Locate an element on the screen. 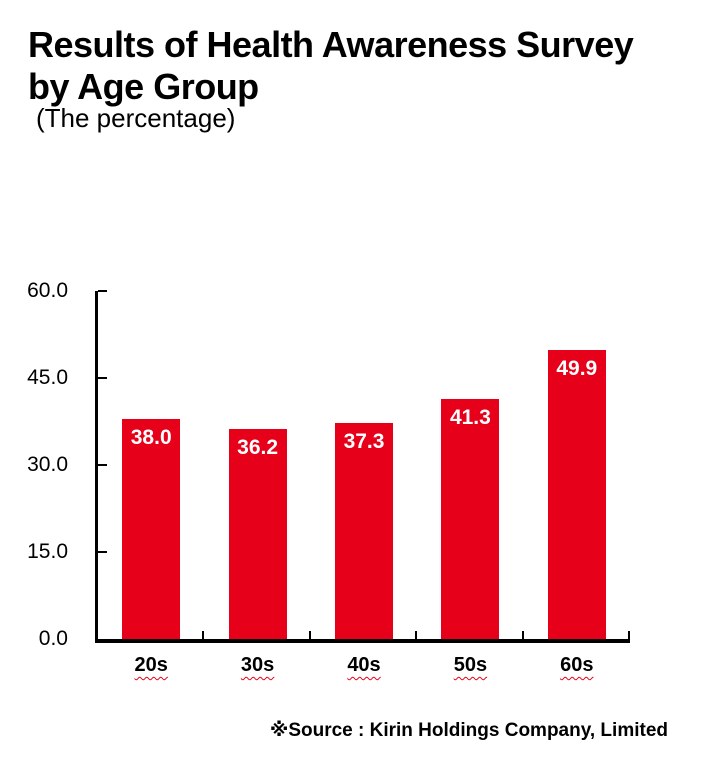 Image resolution: width=713 pixels, height=769 pixels. bar-value-label: 41.3 is located at coordinates (470, 417).